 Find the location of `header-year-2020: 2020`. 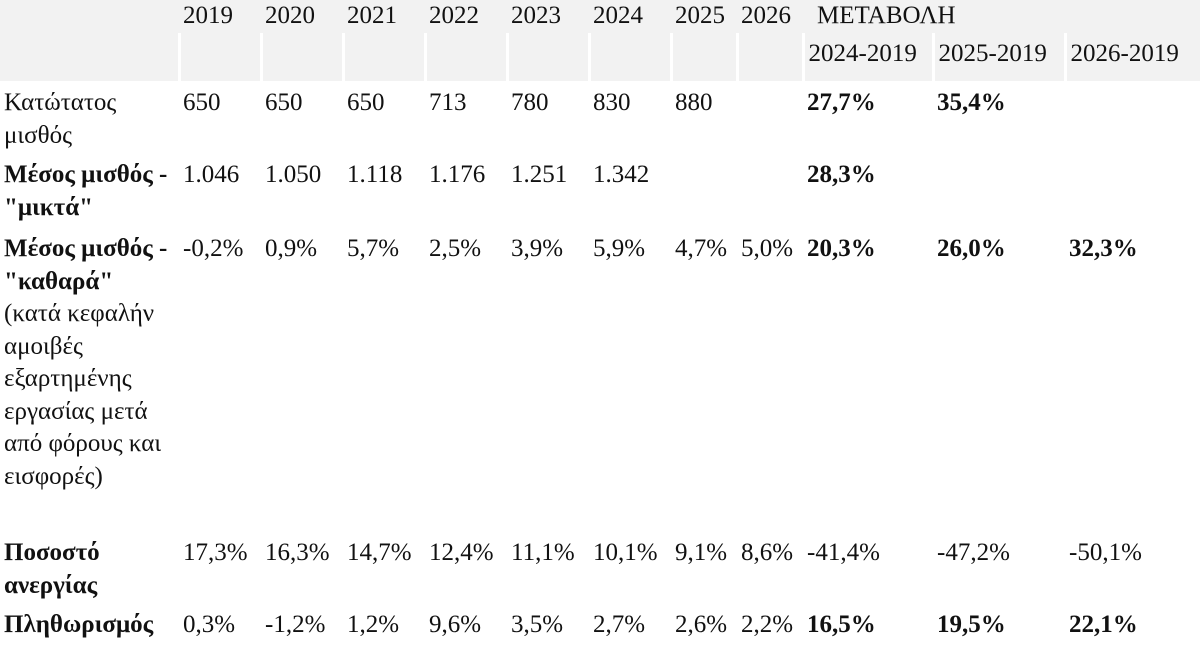

header-year-2020: 2020 is located at coordinates (302, 16).